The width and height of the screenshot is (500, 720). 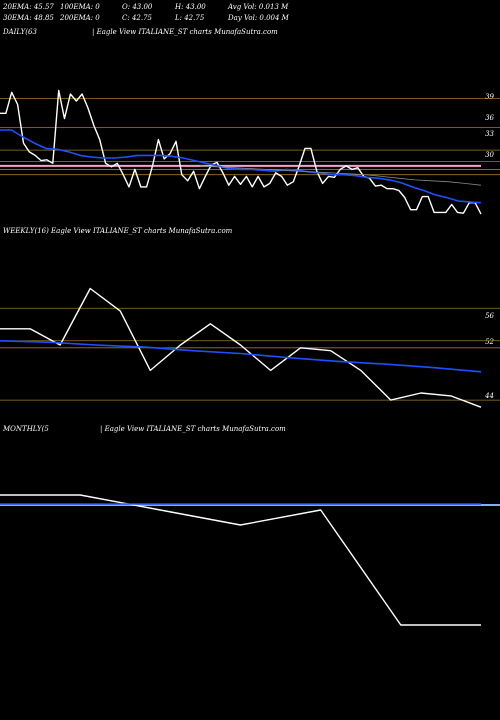 I want to click on ema20-readout: 20EMA: 45.57, so click(x=28, y=7).